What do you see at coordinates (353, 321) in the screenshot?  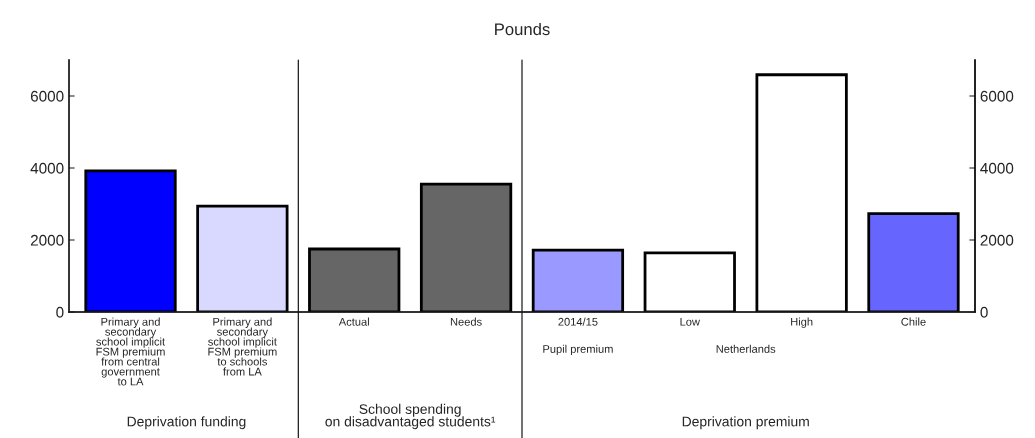 I see `x-tick-label: Actual` at bounding box center [353, 321].